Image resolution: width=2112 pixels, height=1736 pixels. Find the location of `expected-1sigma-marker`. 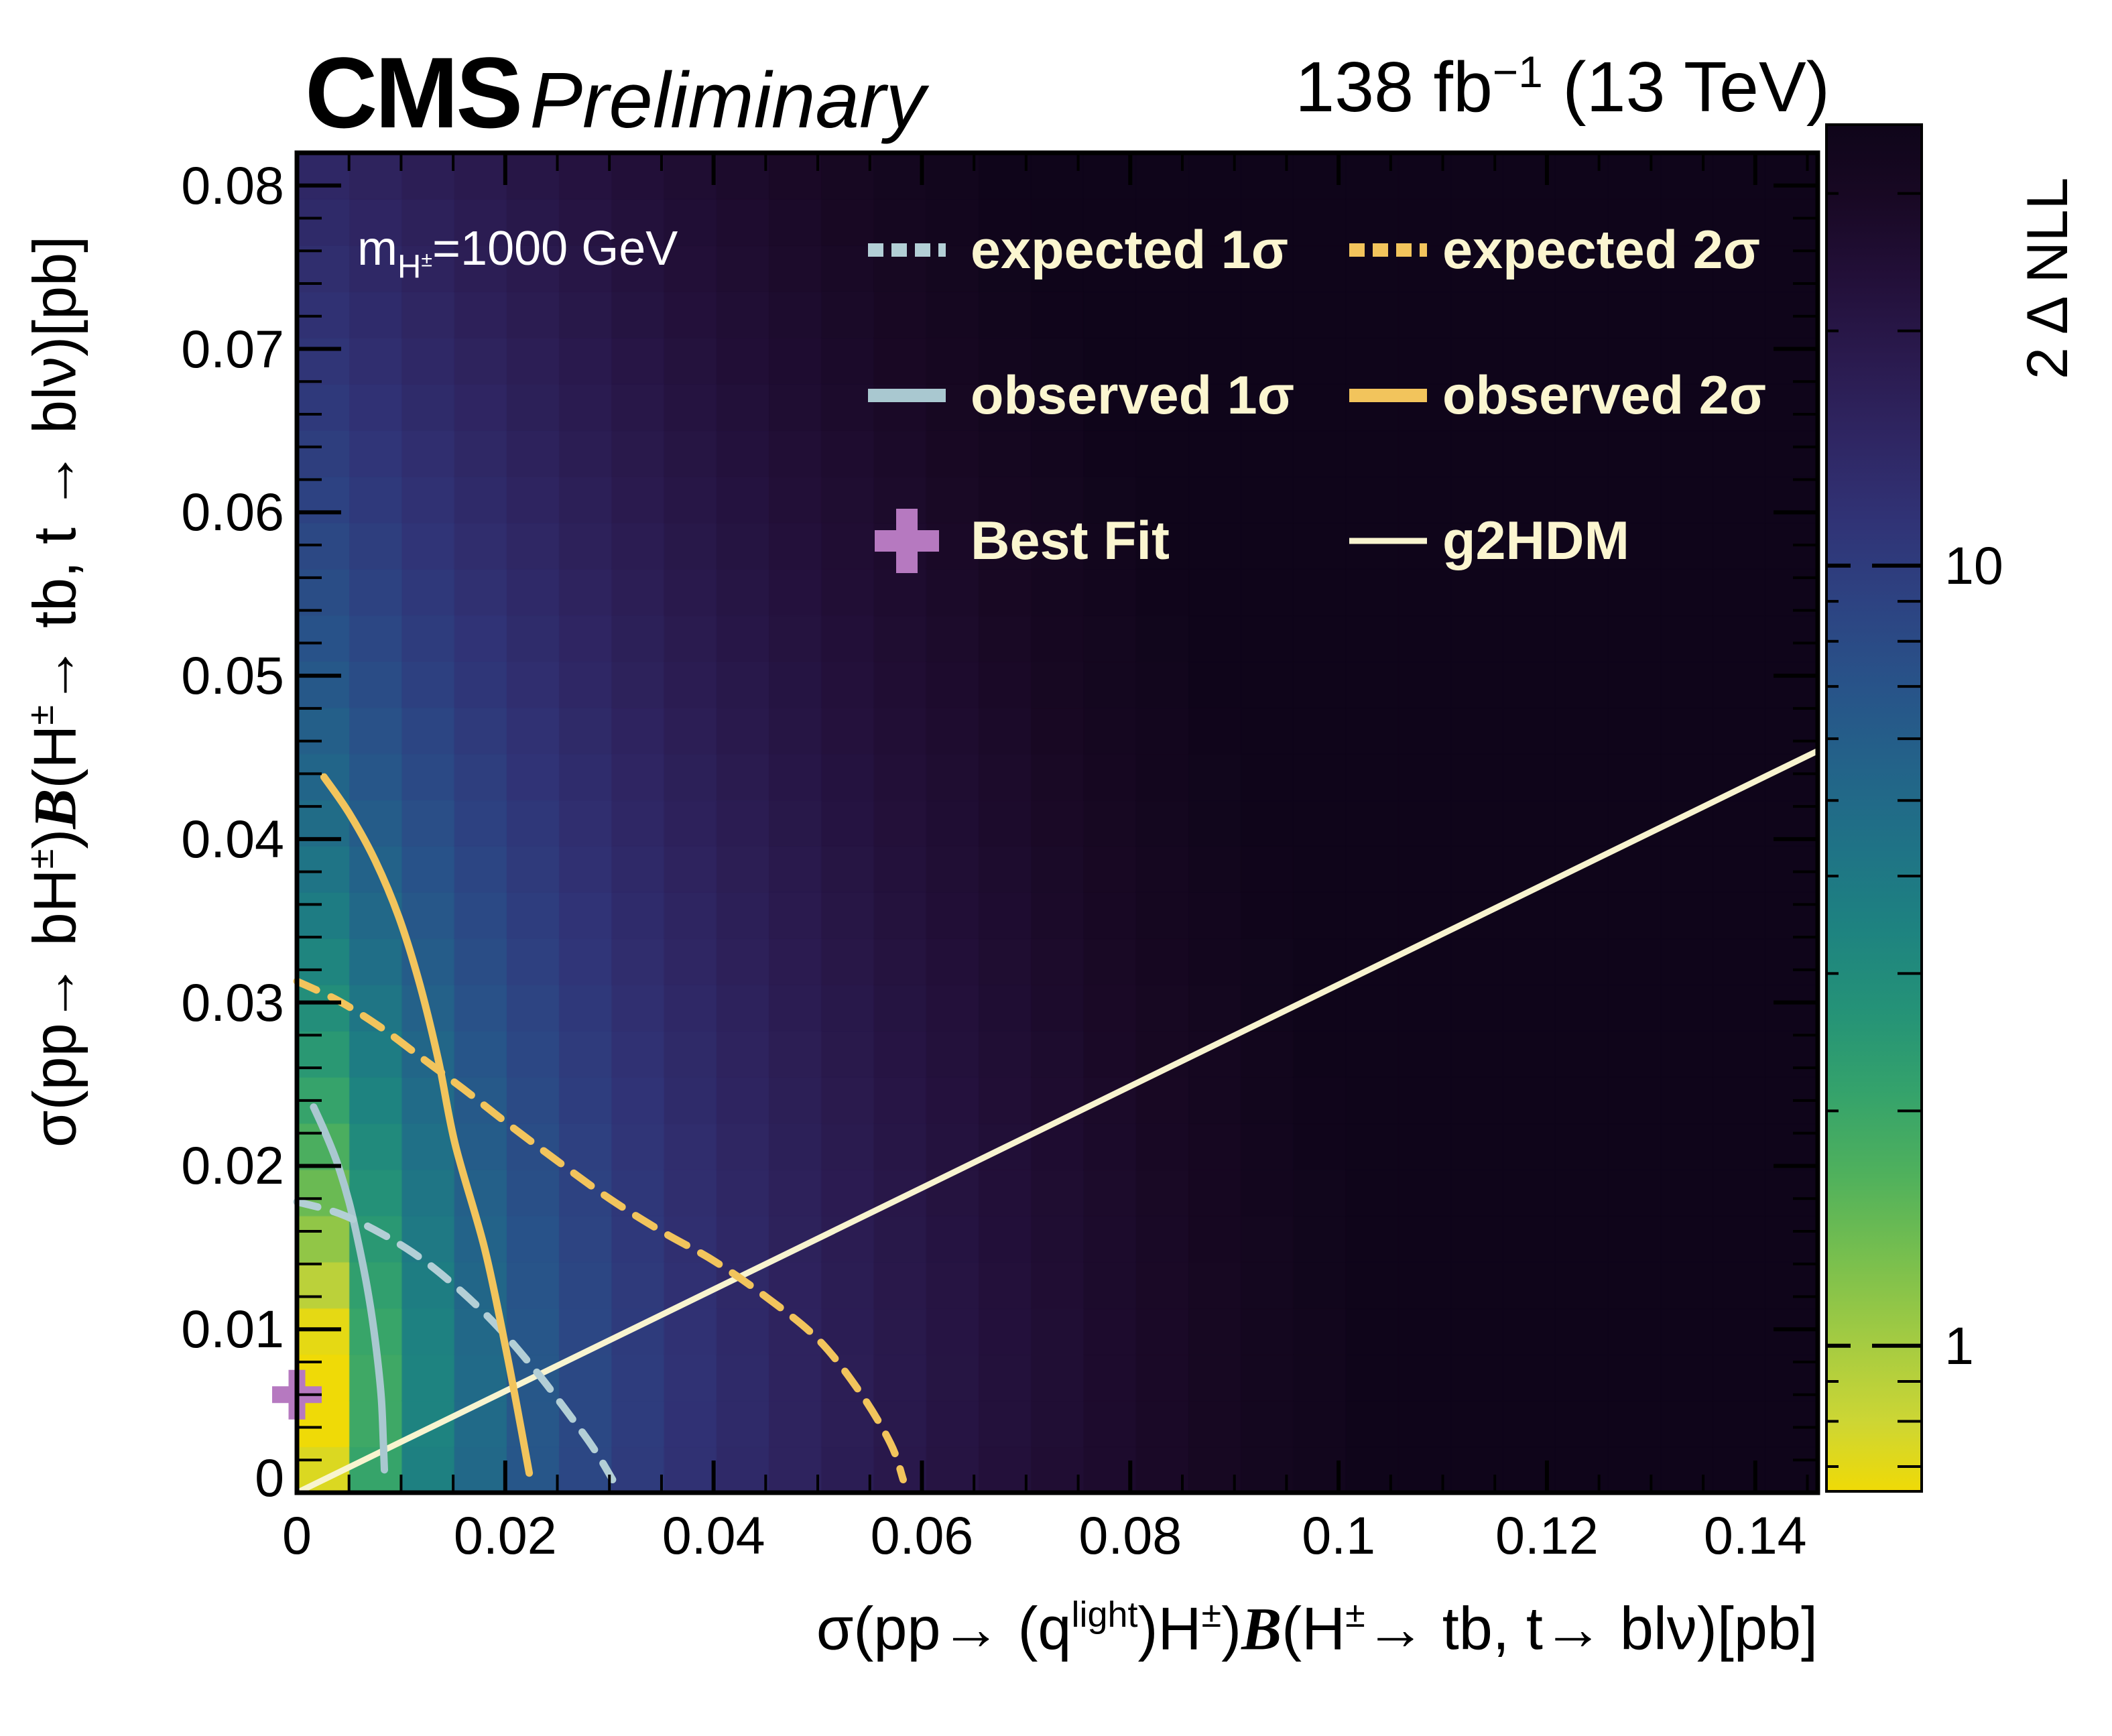

expected-1sigma-marker is located at coordinates (907, 250).